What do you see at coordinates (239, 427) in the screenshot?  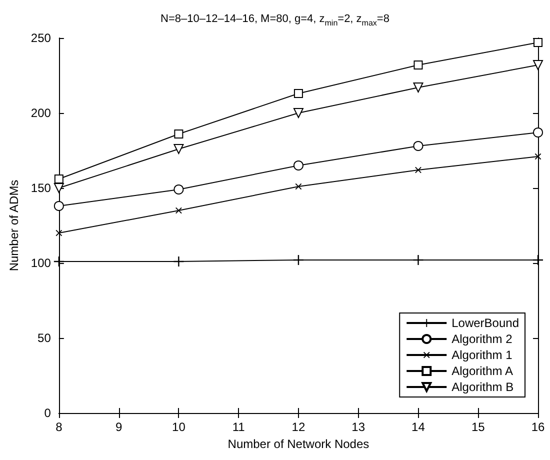 I see `x-tick-label: 11` at bounding box center [239, 427].